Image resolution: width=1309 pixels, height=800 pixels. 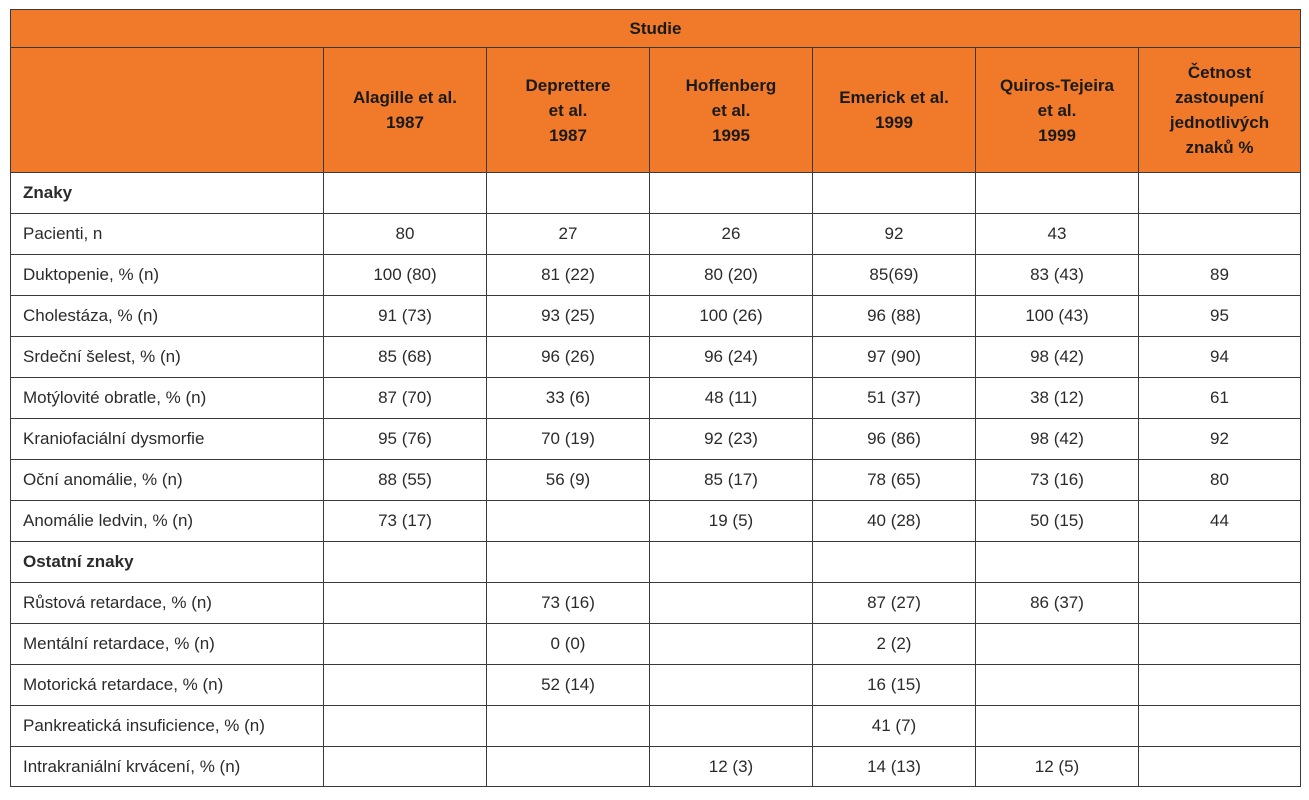 I want to click on table-cell: 51 (37), so click(x=894, y=398).